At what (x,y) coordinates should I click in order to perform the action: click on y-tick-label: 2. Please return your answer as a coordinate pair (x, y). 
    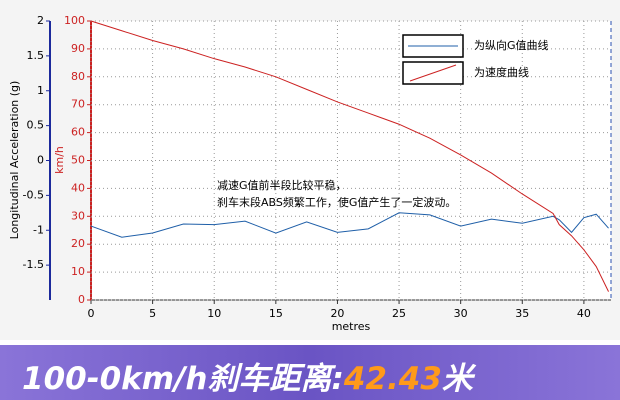
    Looking at the image, I should click on (40, 20).